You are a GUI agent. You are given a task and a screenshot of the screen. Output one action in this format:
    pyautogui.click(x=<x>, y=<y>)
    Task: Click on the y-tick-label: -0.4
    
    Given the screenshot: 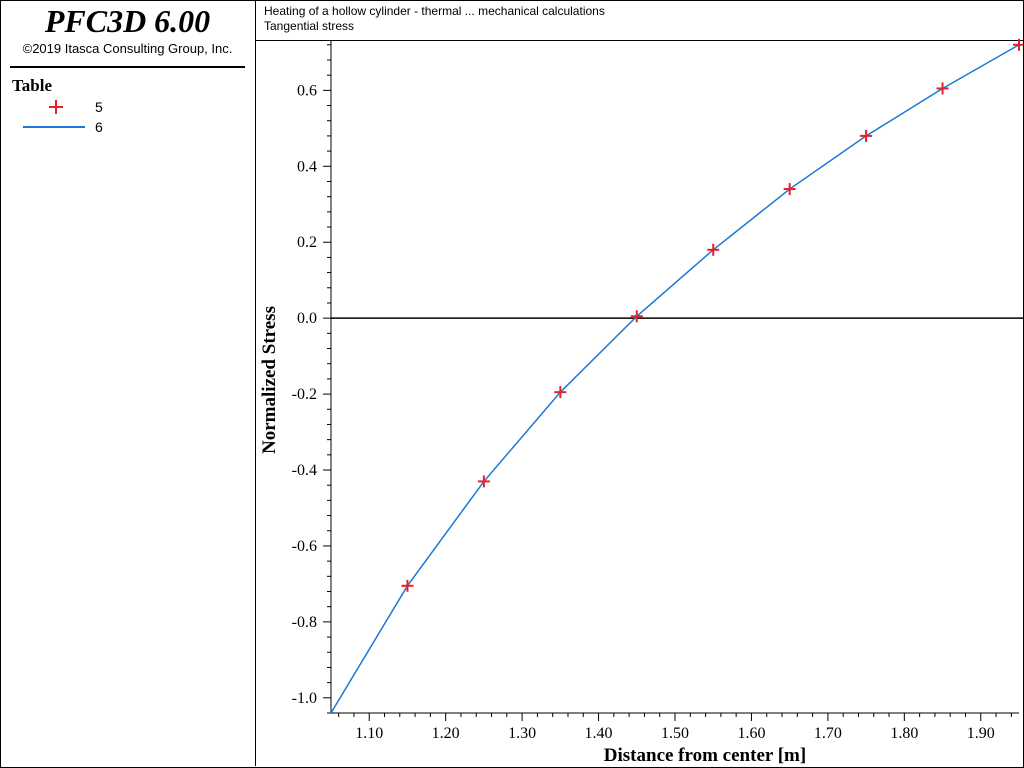 What is the action you would take?
    pyautogui.click(x=304, y=470)
    